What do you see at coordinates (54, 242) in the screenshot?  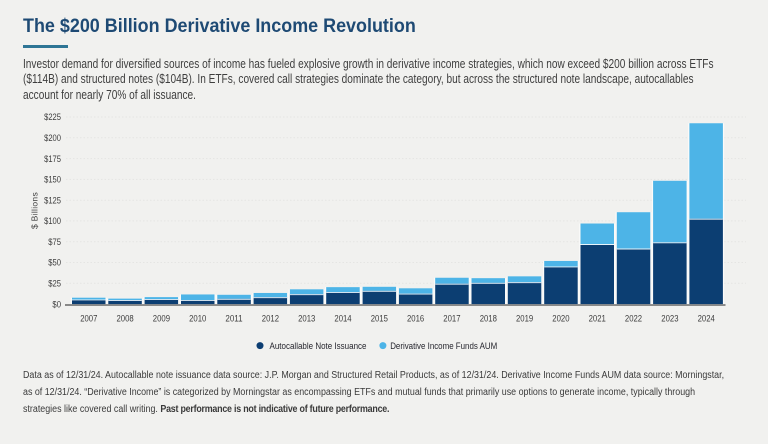 I see `svg-text: $75` at bounding box center [54, 242].